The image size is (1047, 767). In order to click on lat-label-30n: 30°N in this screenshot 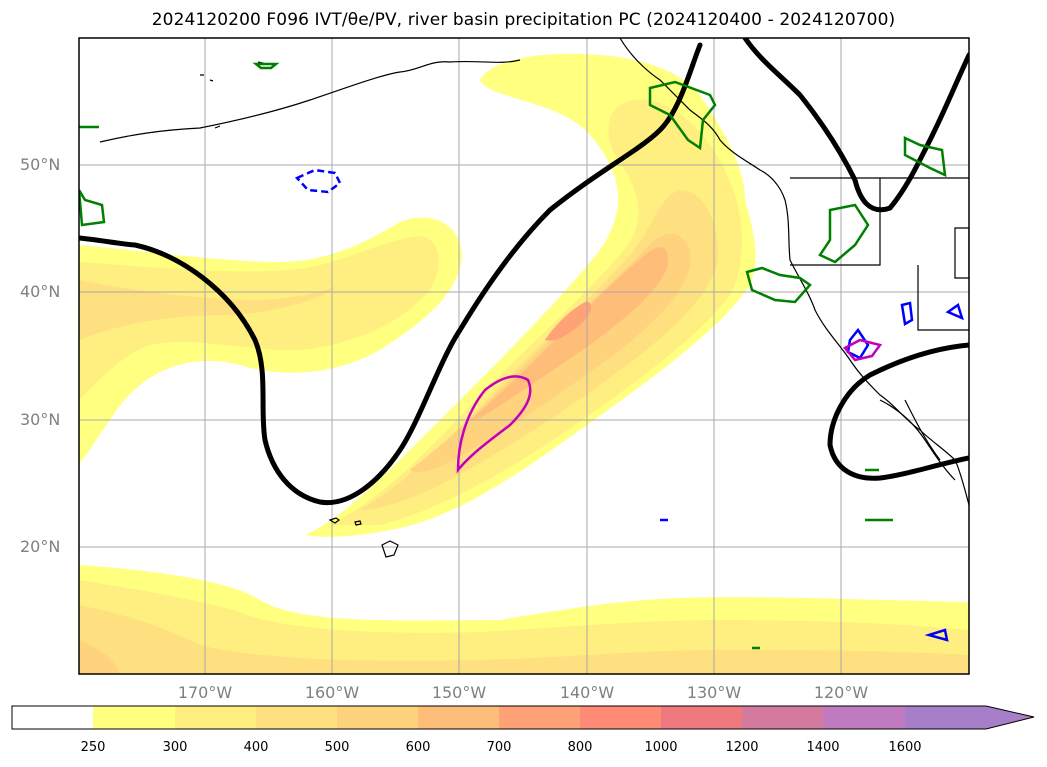, I will do `click(40, 419)`.